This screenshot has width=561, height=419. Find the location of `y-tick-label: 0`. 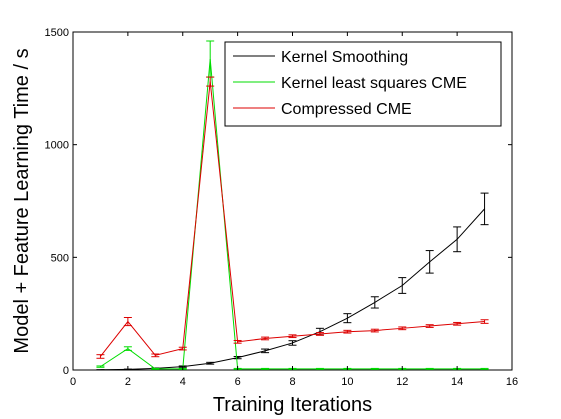

y-tick-label: 0 is located at coordinates (66, 371).